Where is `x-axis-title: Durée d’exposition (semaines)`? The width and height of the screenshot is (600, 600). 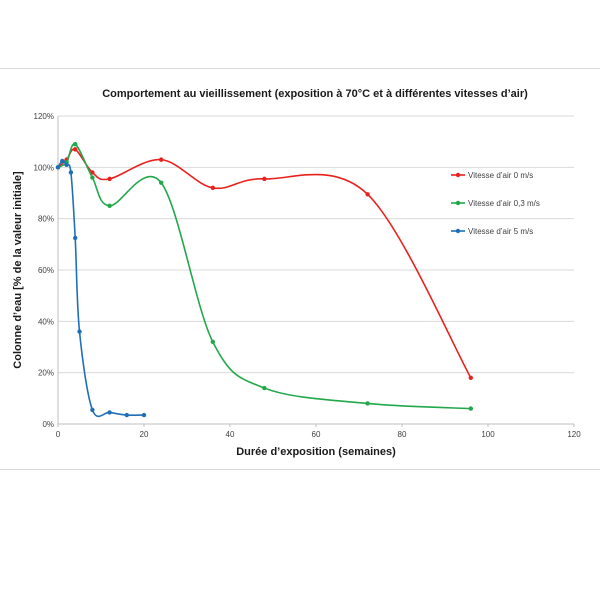 x-axis-title: Durée d’exposition (semaines) is located at coordinates (316, 452).